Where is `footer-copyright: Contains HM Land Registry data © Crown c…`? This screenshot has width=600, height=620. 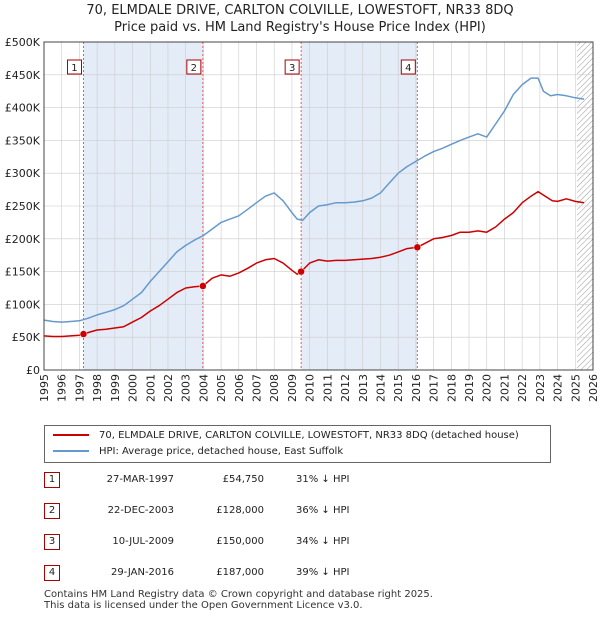 footer-copyright: Contains HM Land Registry data © Crown c… is located at coordinates (238, 594).